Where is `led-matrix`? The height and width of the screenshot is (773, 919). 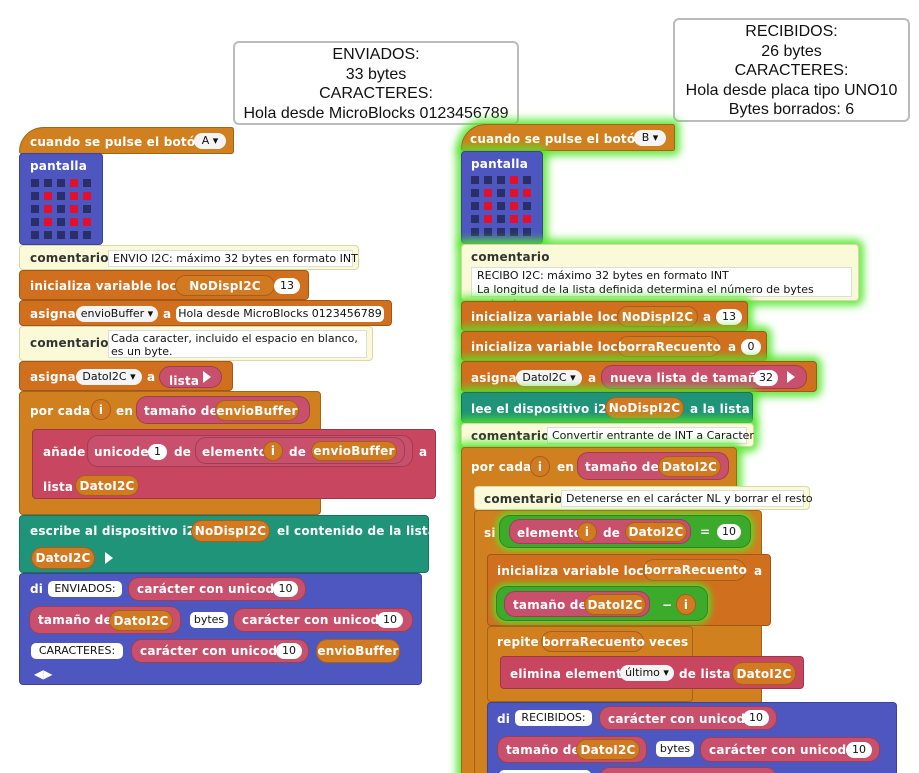 led-matrix is located at coordinates (501, 206).